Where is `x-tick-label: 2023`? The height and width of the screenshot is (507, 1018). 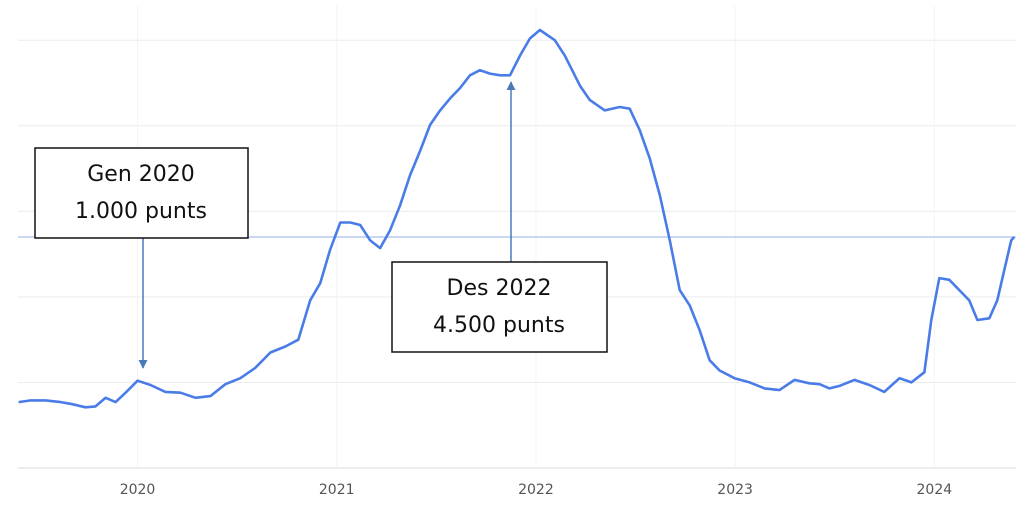
x-tick-label: 2023 is located at coordinates (735, 490).